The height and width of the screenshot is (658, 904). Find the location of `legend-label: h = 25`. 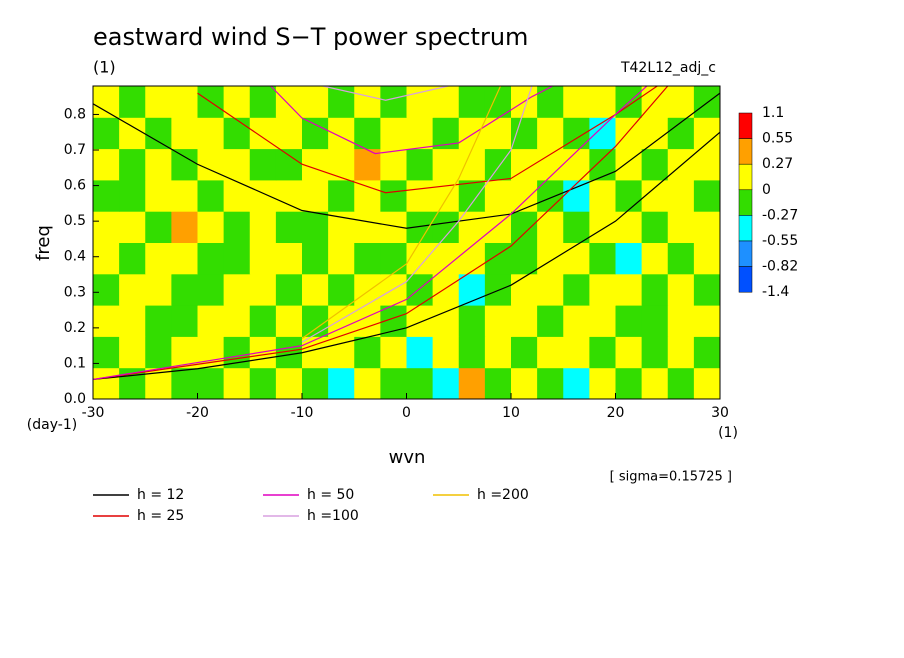

legend-label: h = 25 is located at coordinates (160, 516).